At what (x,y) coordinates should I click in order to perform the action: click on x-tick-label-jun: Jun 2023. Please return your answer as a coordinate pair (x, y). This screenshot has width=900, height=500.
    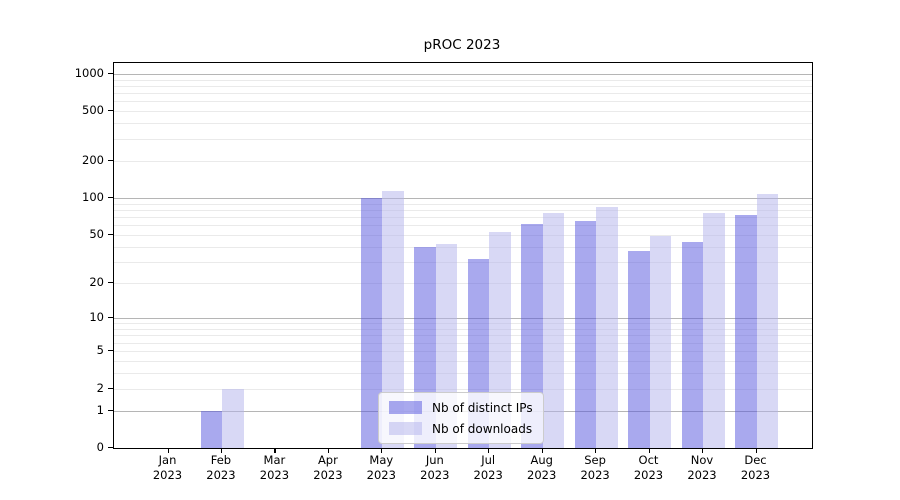
    Looking at the image, I should click on (435, 467).